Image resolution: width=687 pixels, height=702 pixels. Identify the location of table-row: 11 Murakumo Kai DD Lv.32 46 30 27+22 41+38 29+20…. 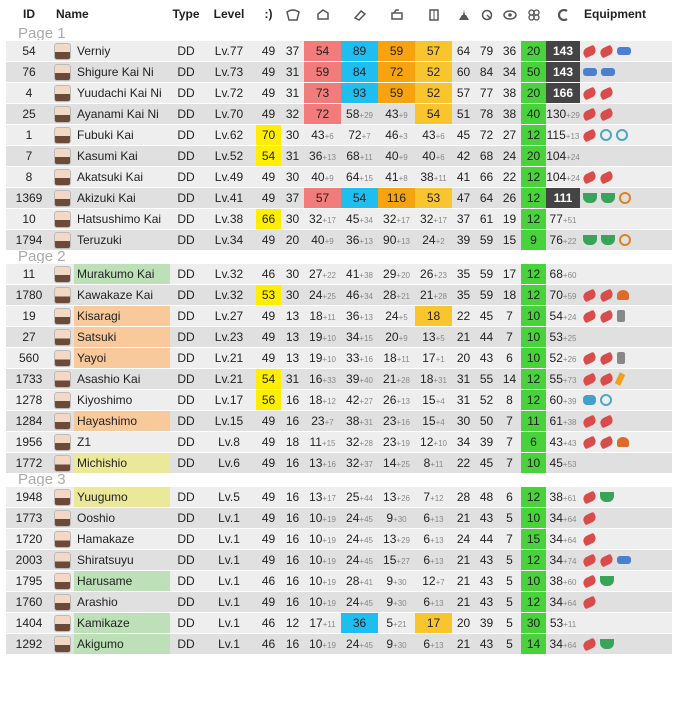
(339, 274).